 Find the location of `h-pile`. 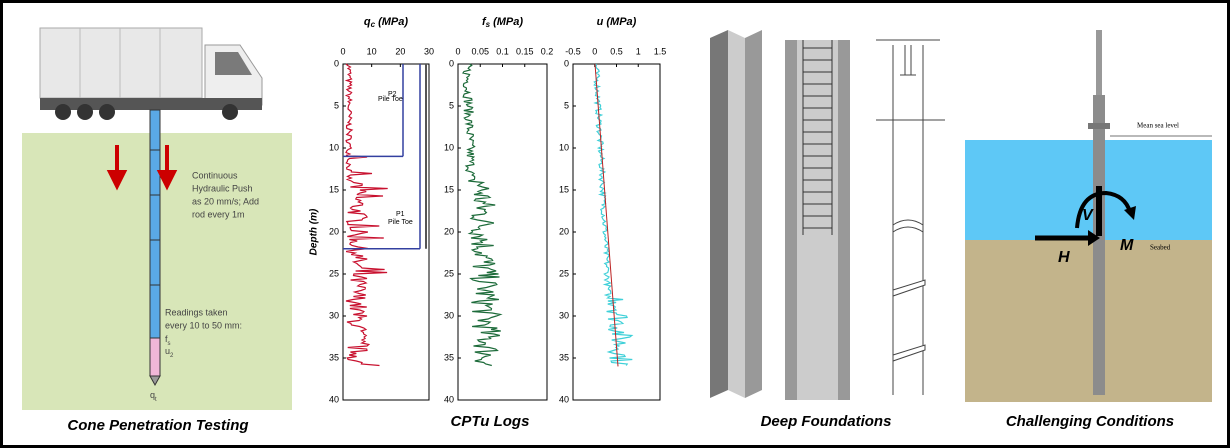

h-pile is located at coordinates (719, 214).